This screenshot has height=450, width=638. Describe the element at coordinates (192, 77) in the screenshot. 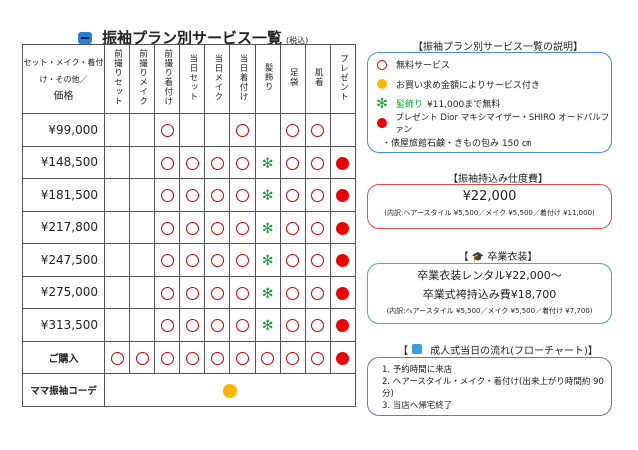

I see `column-header-text: 当日セット` at that location.